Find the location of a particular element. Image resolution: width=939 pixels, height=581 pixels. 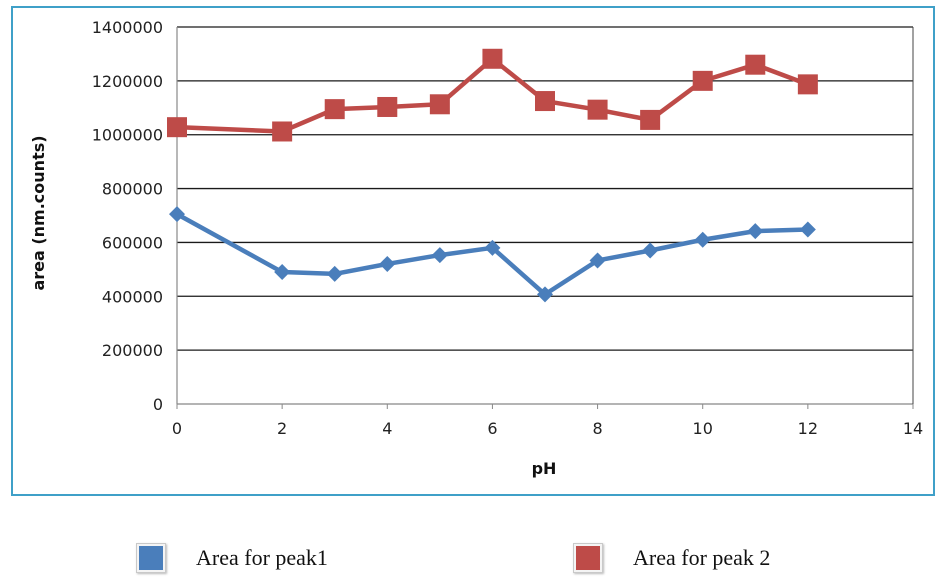

x-tick-label: 2 is located at coordinates (282, 428).